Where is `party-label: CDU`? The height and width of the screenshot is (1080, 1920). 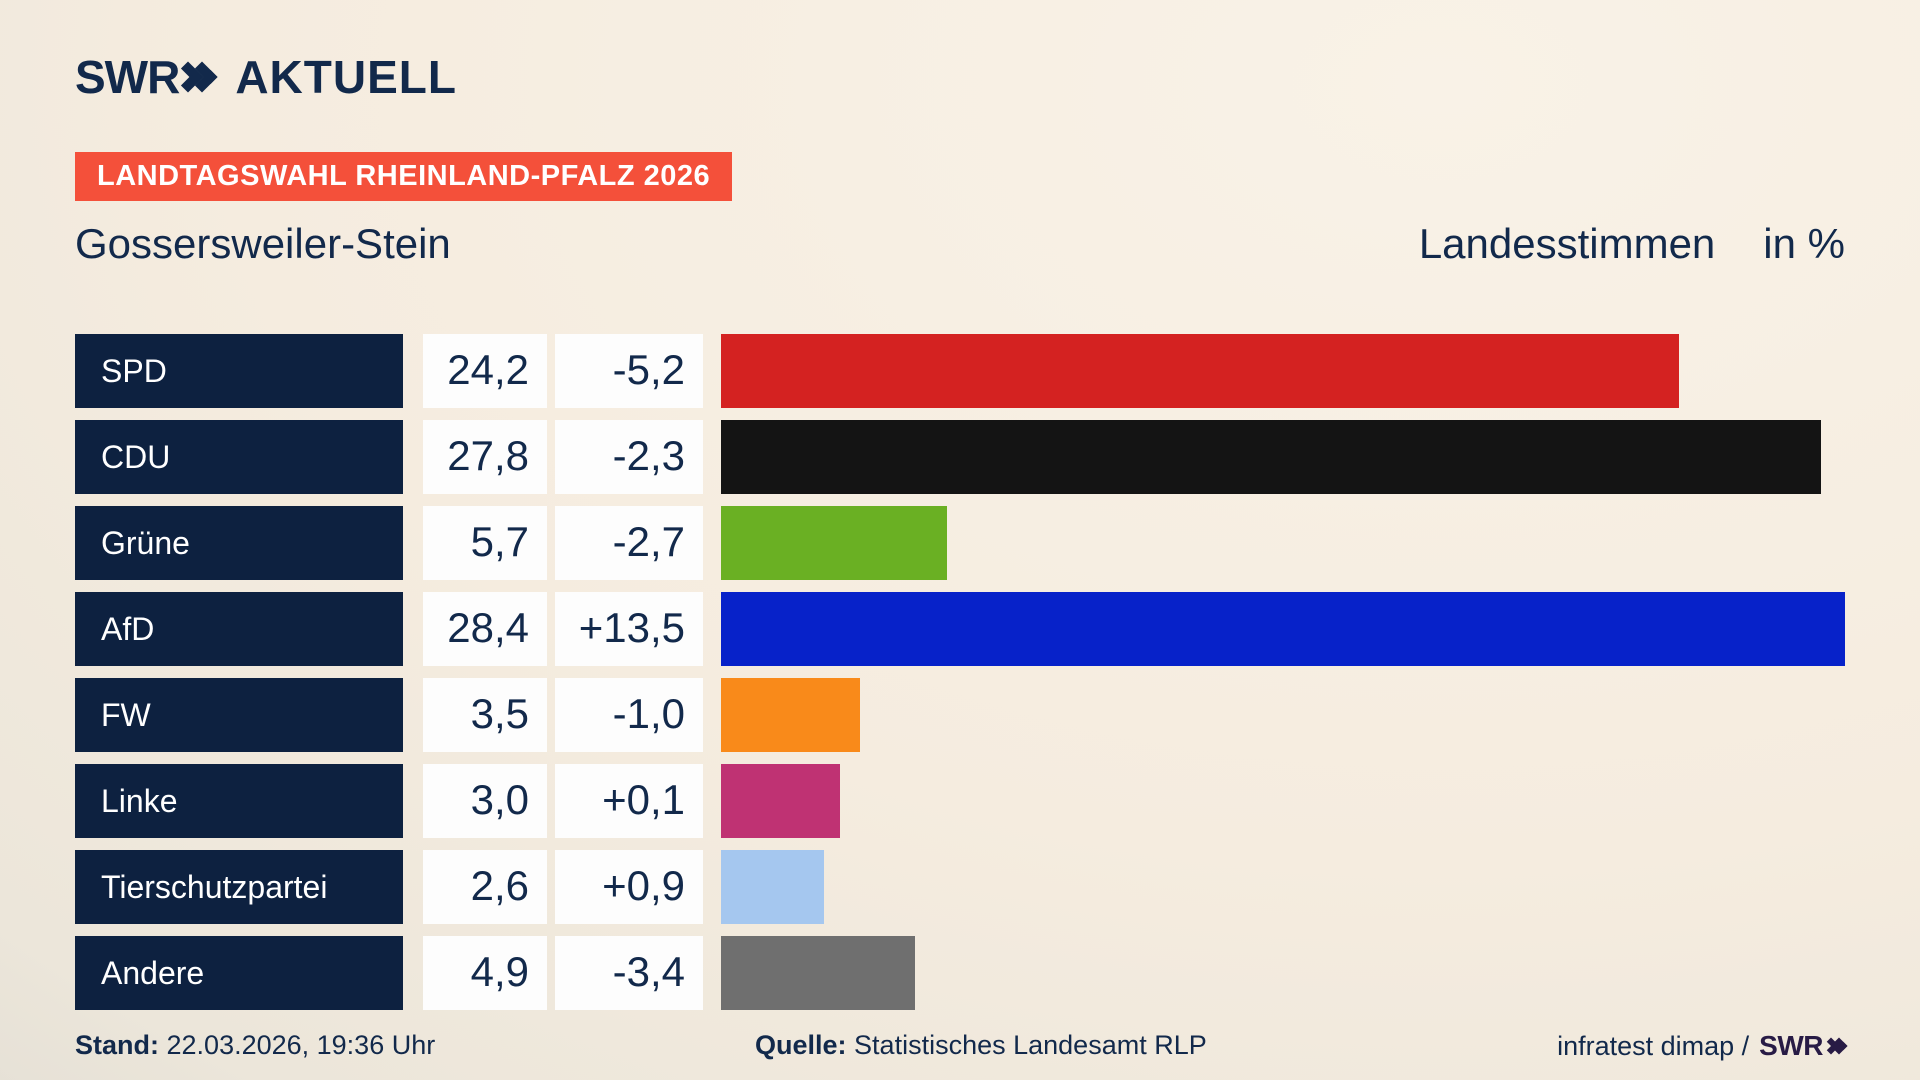
party-label: CDU is located at coordinates (239, 457).